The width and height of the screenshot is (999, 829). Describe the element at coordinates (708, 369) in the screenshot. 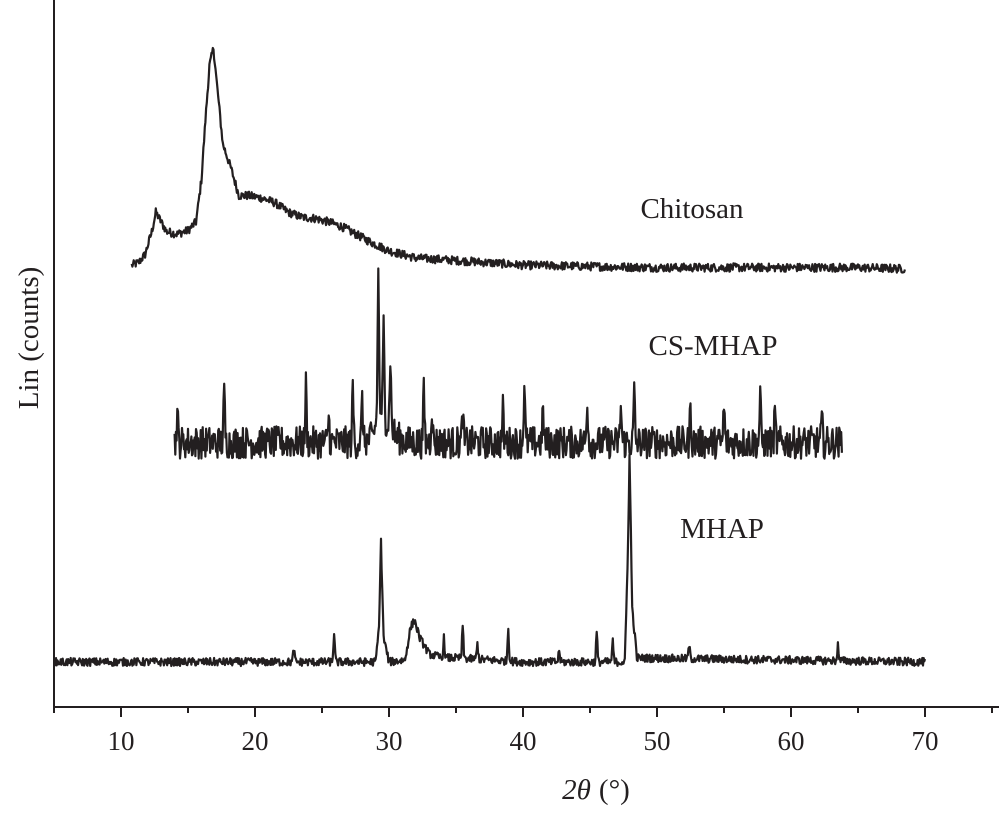

I see `series-labels-group: Chitosan CS-MHAP MHAP` at that location.